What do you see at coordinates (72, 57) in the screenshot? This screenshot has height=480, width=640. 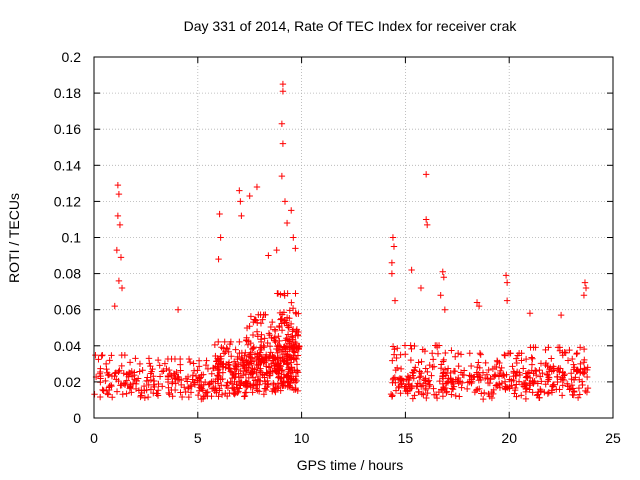 I see `y-tick-label: 0.2` at bounding box center [72, 57].